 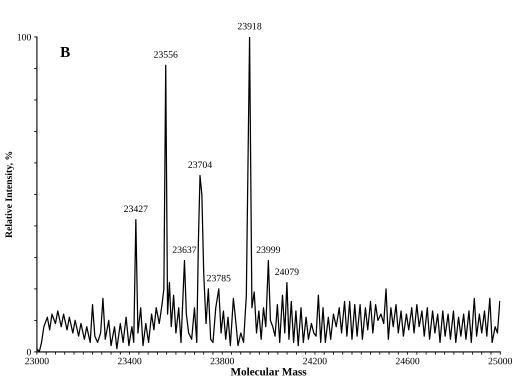 What do you see at coordinates (315, 361) in the screenshot?
I see `x-tick-label: 24200` at bounding box center [315, 361].